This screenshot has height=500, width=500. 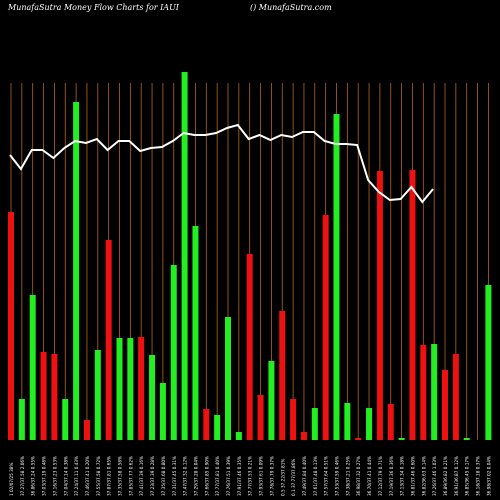 I want to click on x-tick-label: 37.78/37.79 0.37%, so click(x=271, y=476).